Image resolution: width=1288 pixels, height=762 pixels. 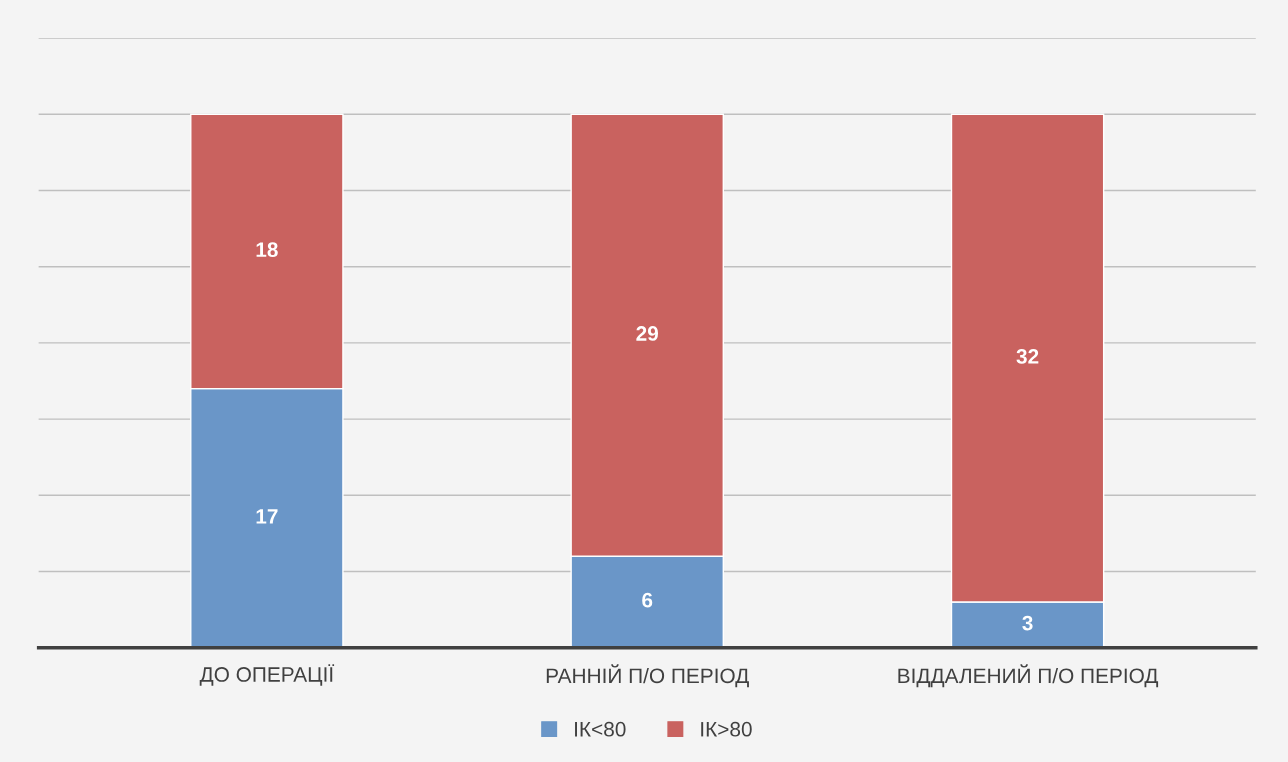 I want to click on data-label: 3, so click(x=1027, y=623).